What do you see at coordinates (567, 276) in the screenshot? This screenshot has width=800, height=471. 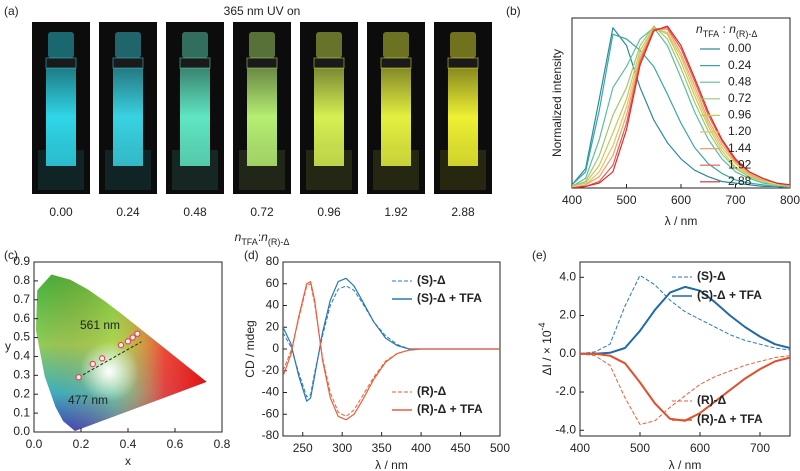 I see `y-tick-label: 4.0` at bounding box center [567, 276].